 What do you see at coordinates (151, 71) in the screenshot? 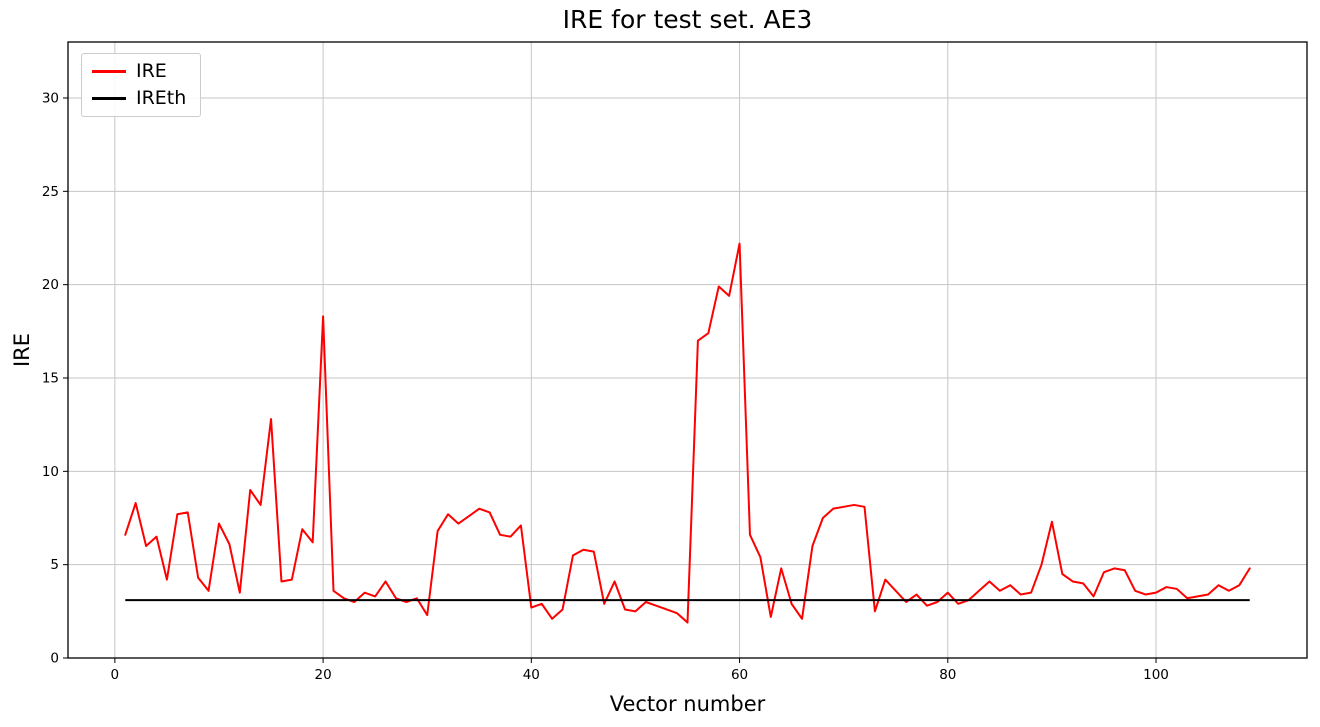
I see `legend-label-ire: IRE` at bounding box center [151, 71].